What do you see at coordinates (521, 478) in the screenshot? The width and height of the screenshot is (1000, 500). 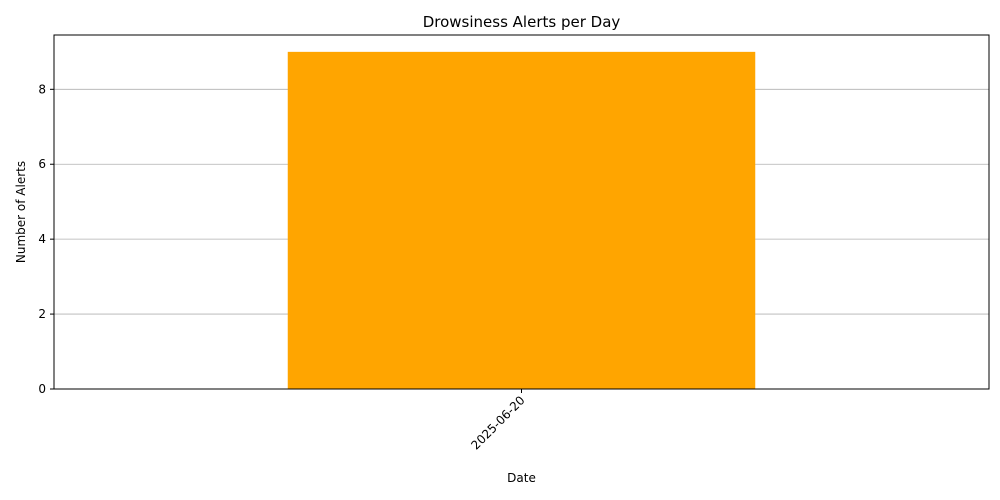 I see `x-axis-label: Date` at bounding box center [521, 478].